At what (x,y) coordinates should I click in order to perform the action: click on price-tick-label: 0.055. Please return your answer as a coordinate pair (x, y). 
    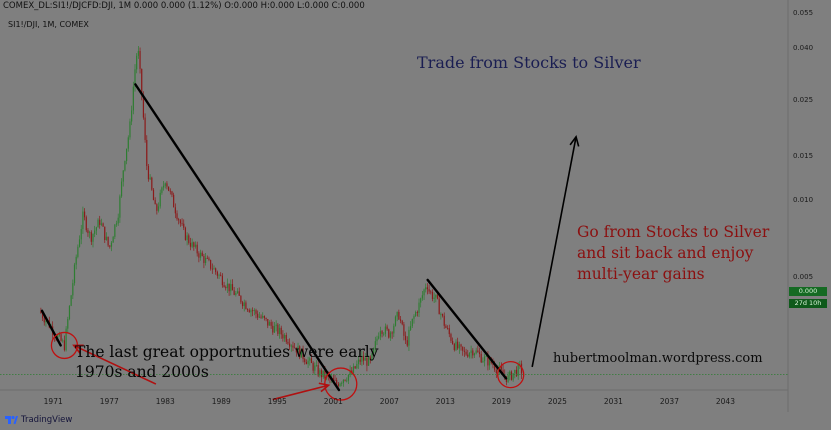
    Looking at the image, I should click on (803, 13).